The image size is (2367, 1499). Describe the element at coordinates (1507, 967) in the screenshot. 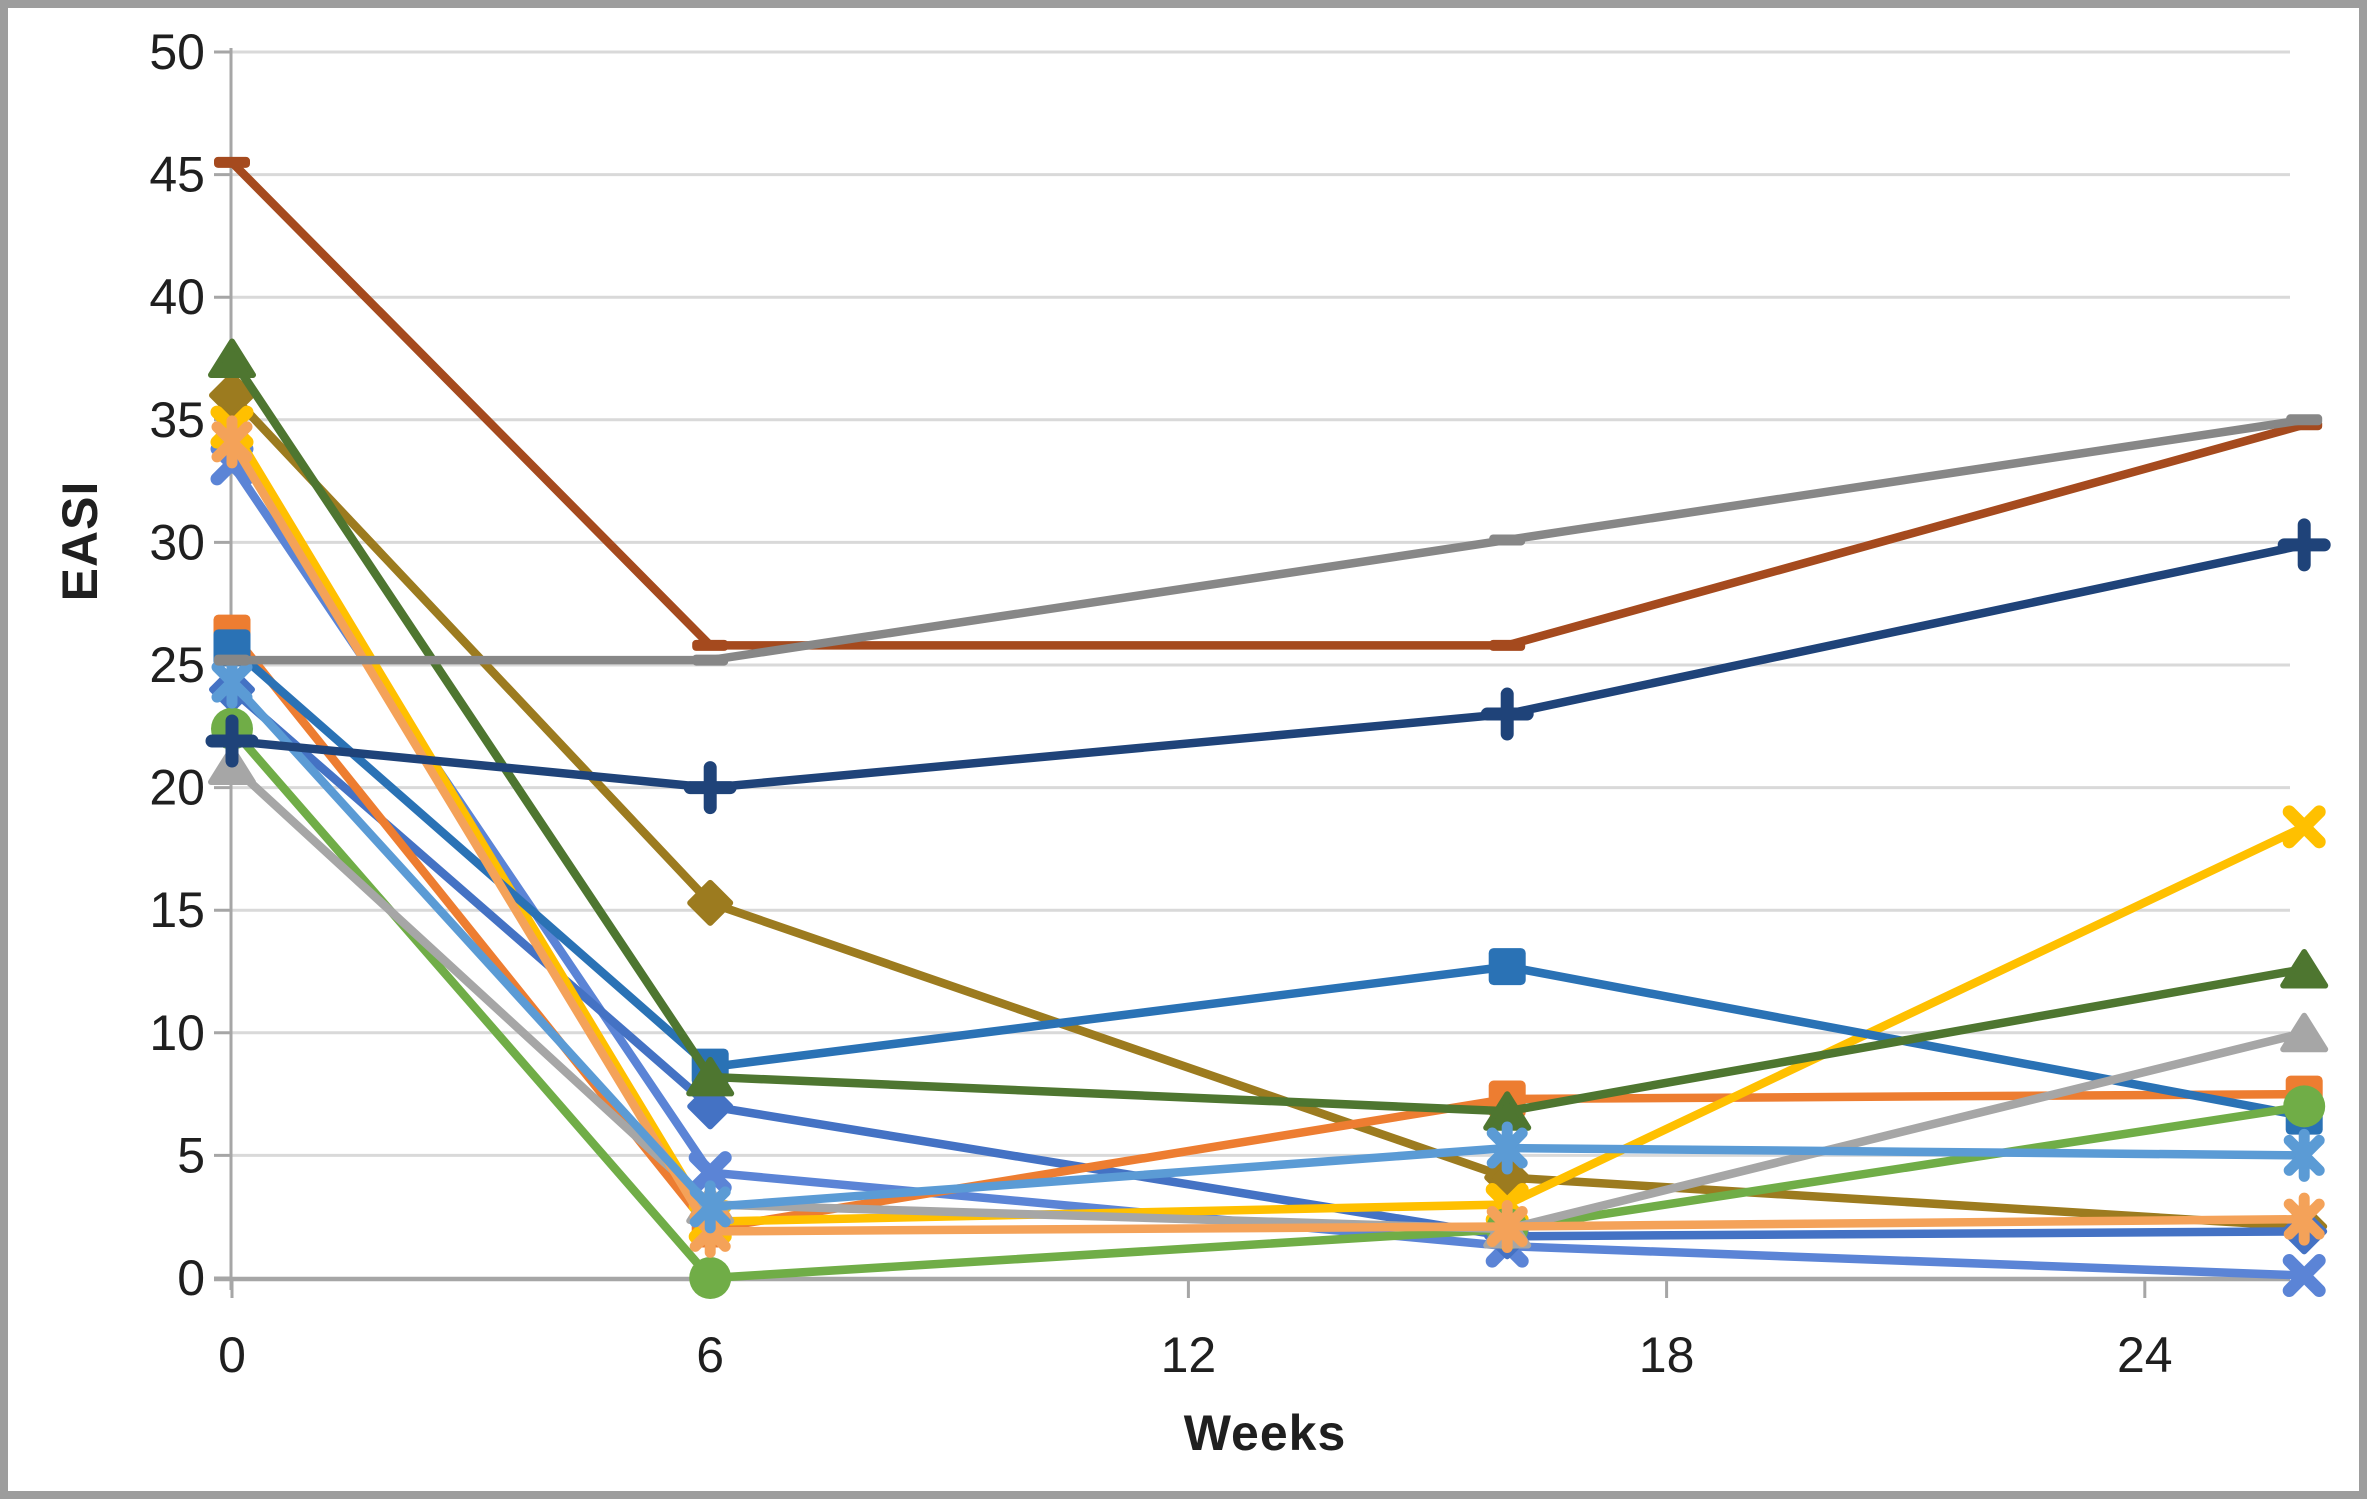

I see `marker-square` at that location.